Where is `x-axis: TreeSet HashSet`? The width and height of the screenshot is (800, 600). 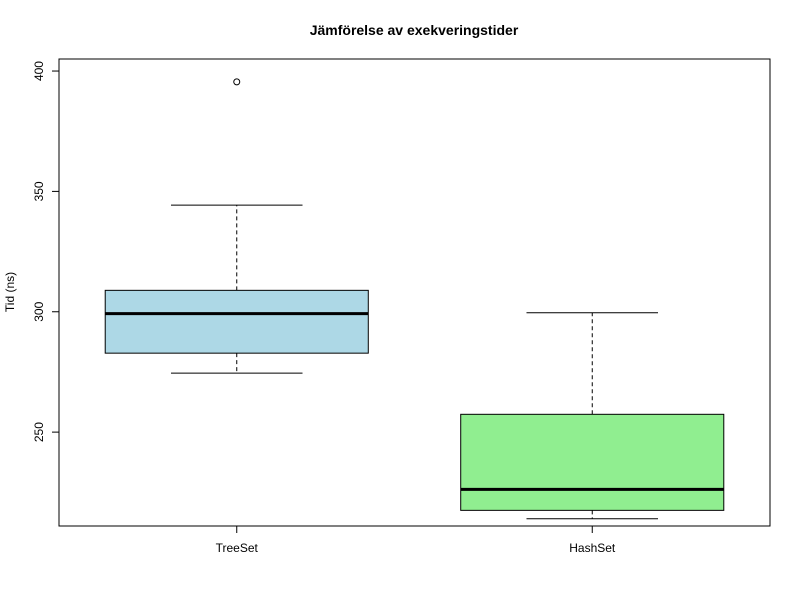
x-axis: TreeSet HashSet is located at coordinates (416, 540).